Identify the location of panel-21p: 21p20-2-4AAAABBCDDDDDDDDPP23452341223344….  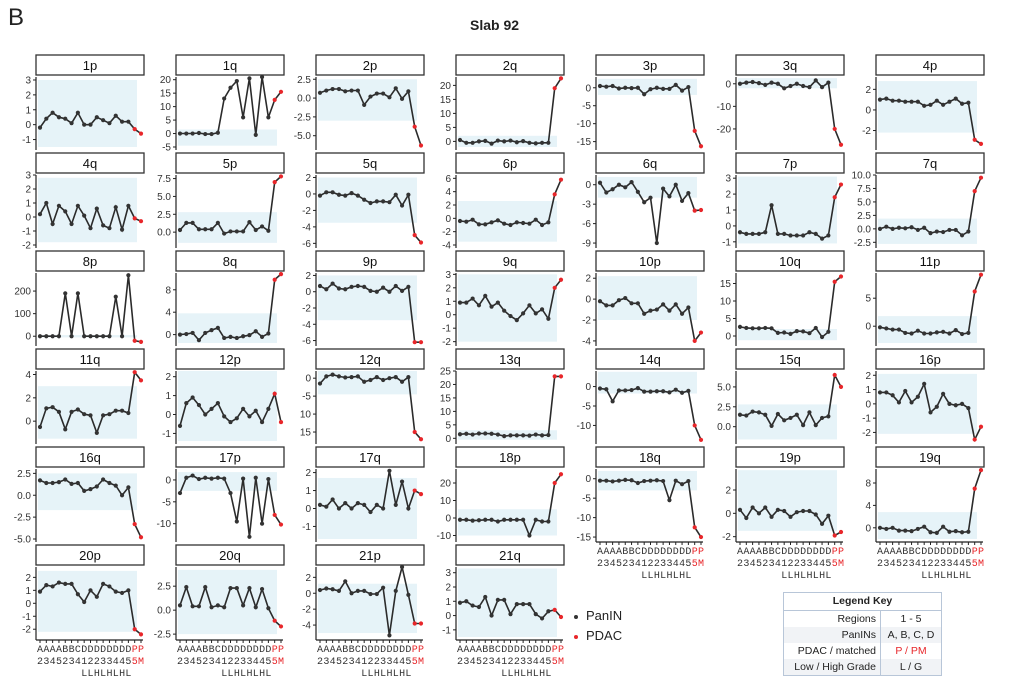
(363, 612).